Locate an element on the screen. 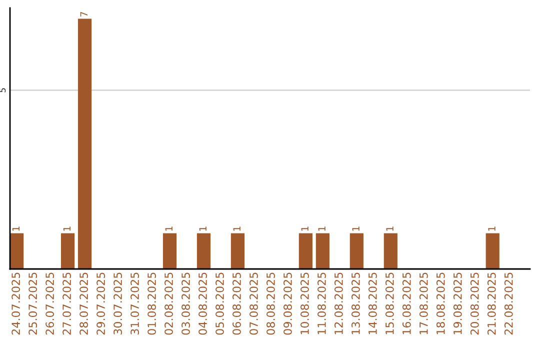  x-tick-label: 15.08.2025 is located at coordinates (389, 303).